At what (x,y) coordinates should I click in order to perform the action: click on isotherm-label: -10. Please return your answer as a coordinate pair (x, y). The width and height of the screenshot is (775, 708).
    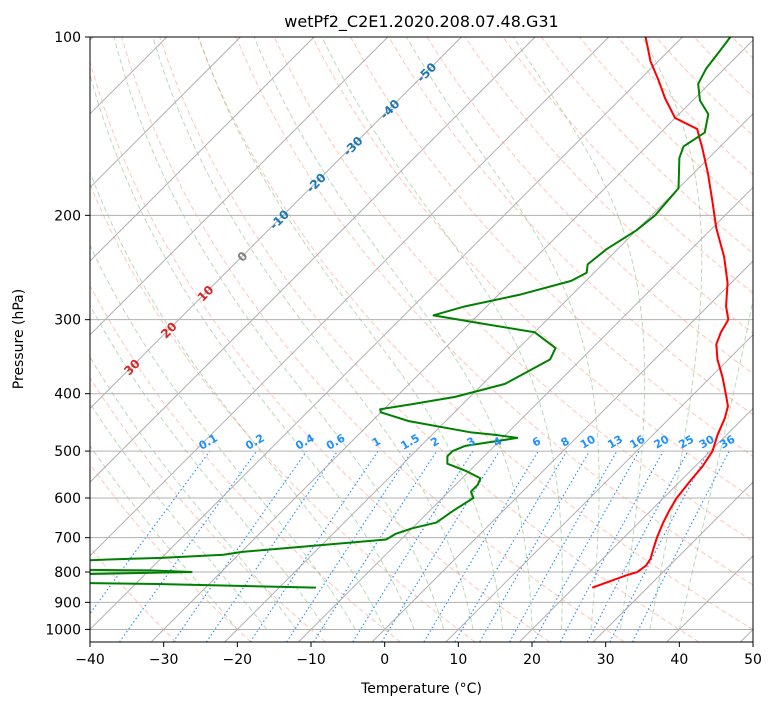
    Looking at the image, I should click on (279, 219).